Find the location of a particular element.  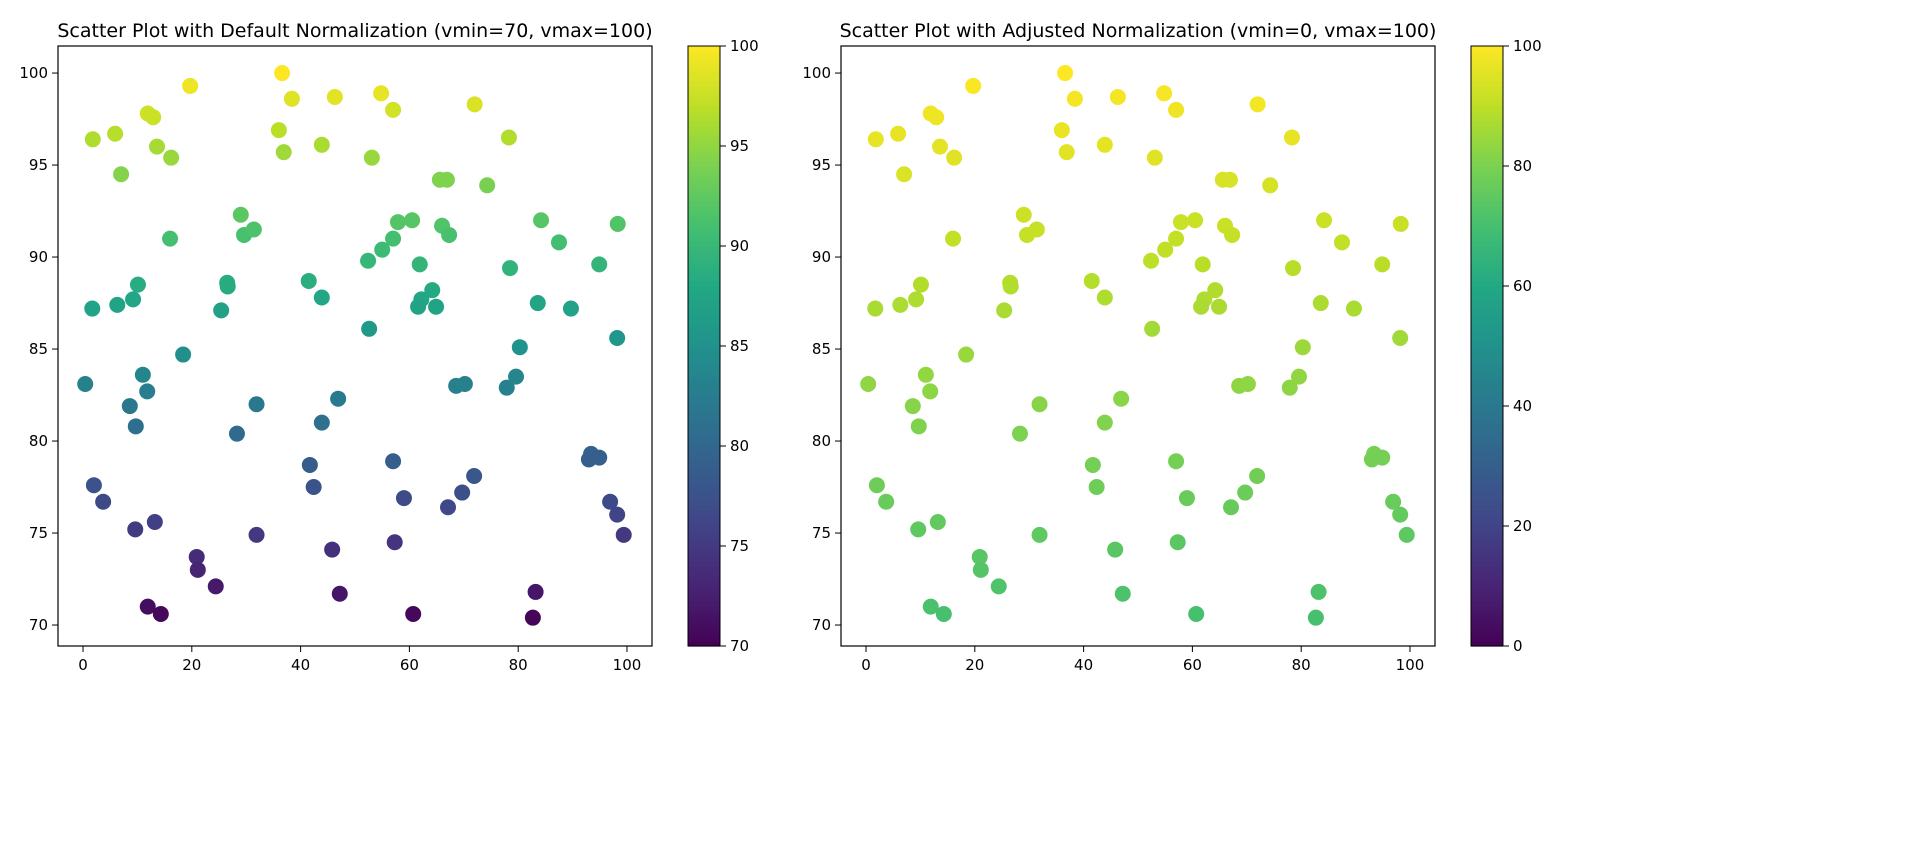

y-tick-label: 75 is located at coordinates (38, 533).